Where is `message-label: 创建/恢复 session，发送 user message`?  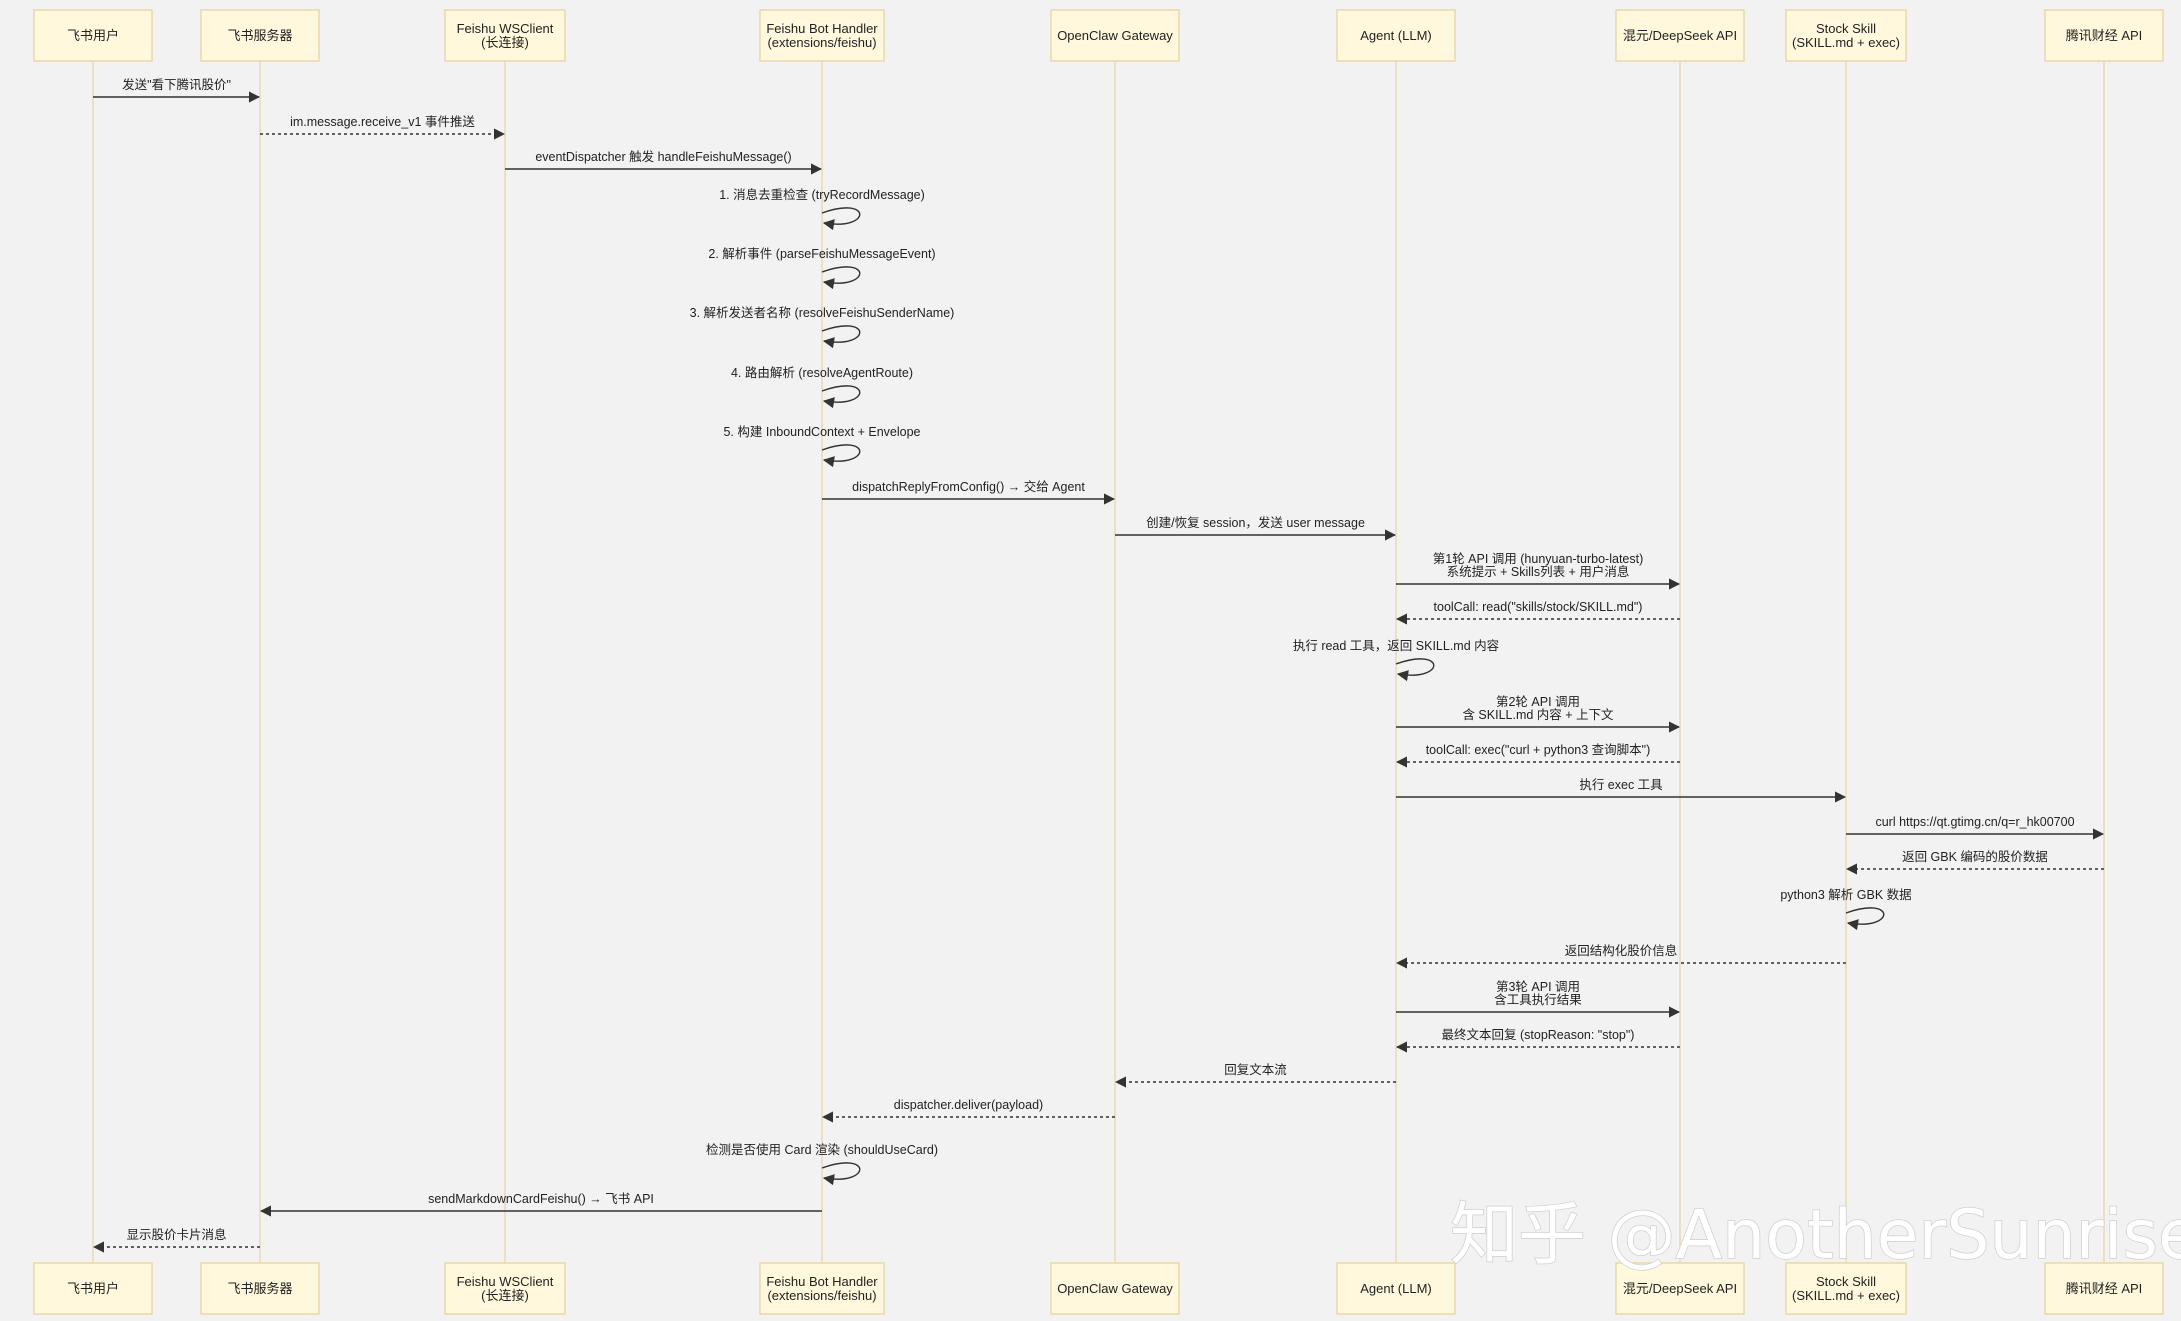 message-label: 创建/恢复 session，发送 user message is located at coordinates (1255, 522).